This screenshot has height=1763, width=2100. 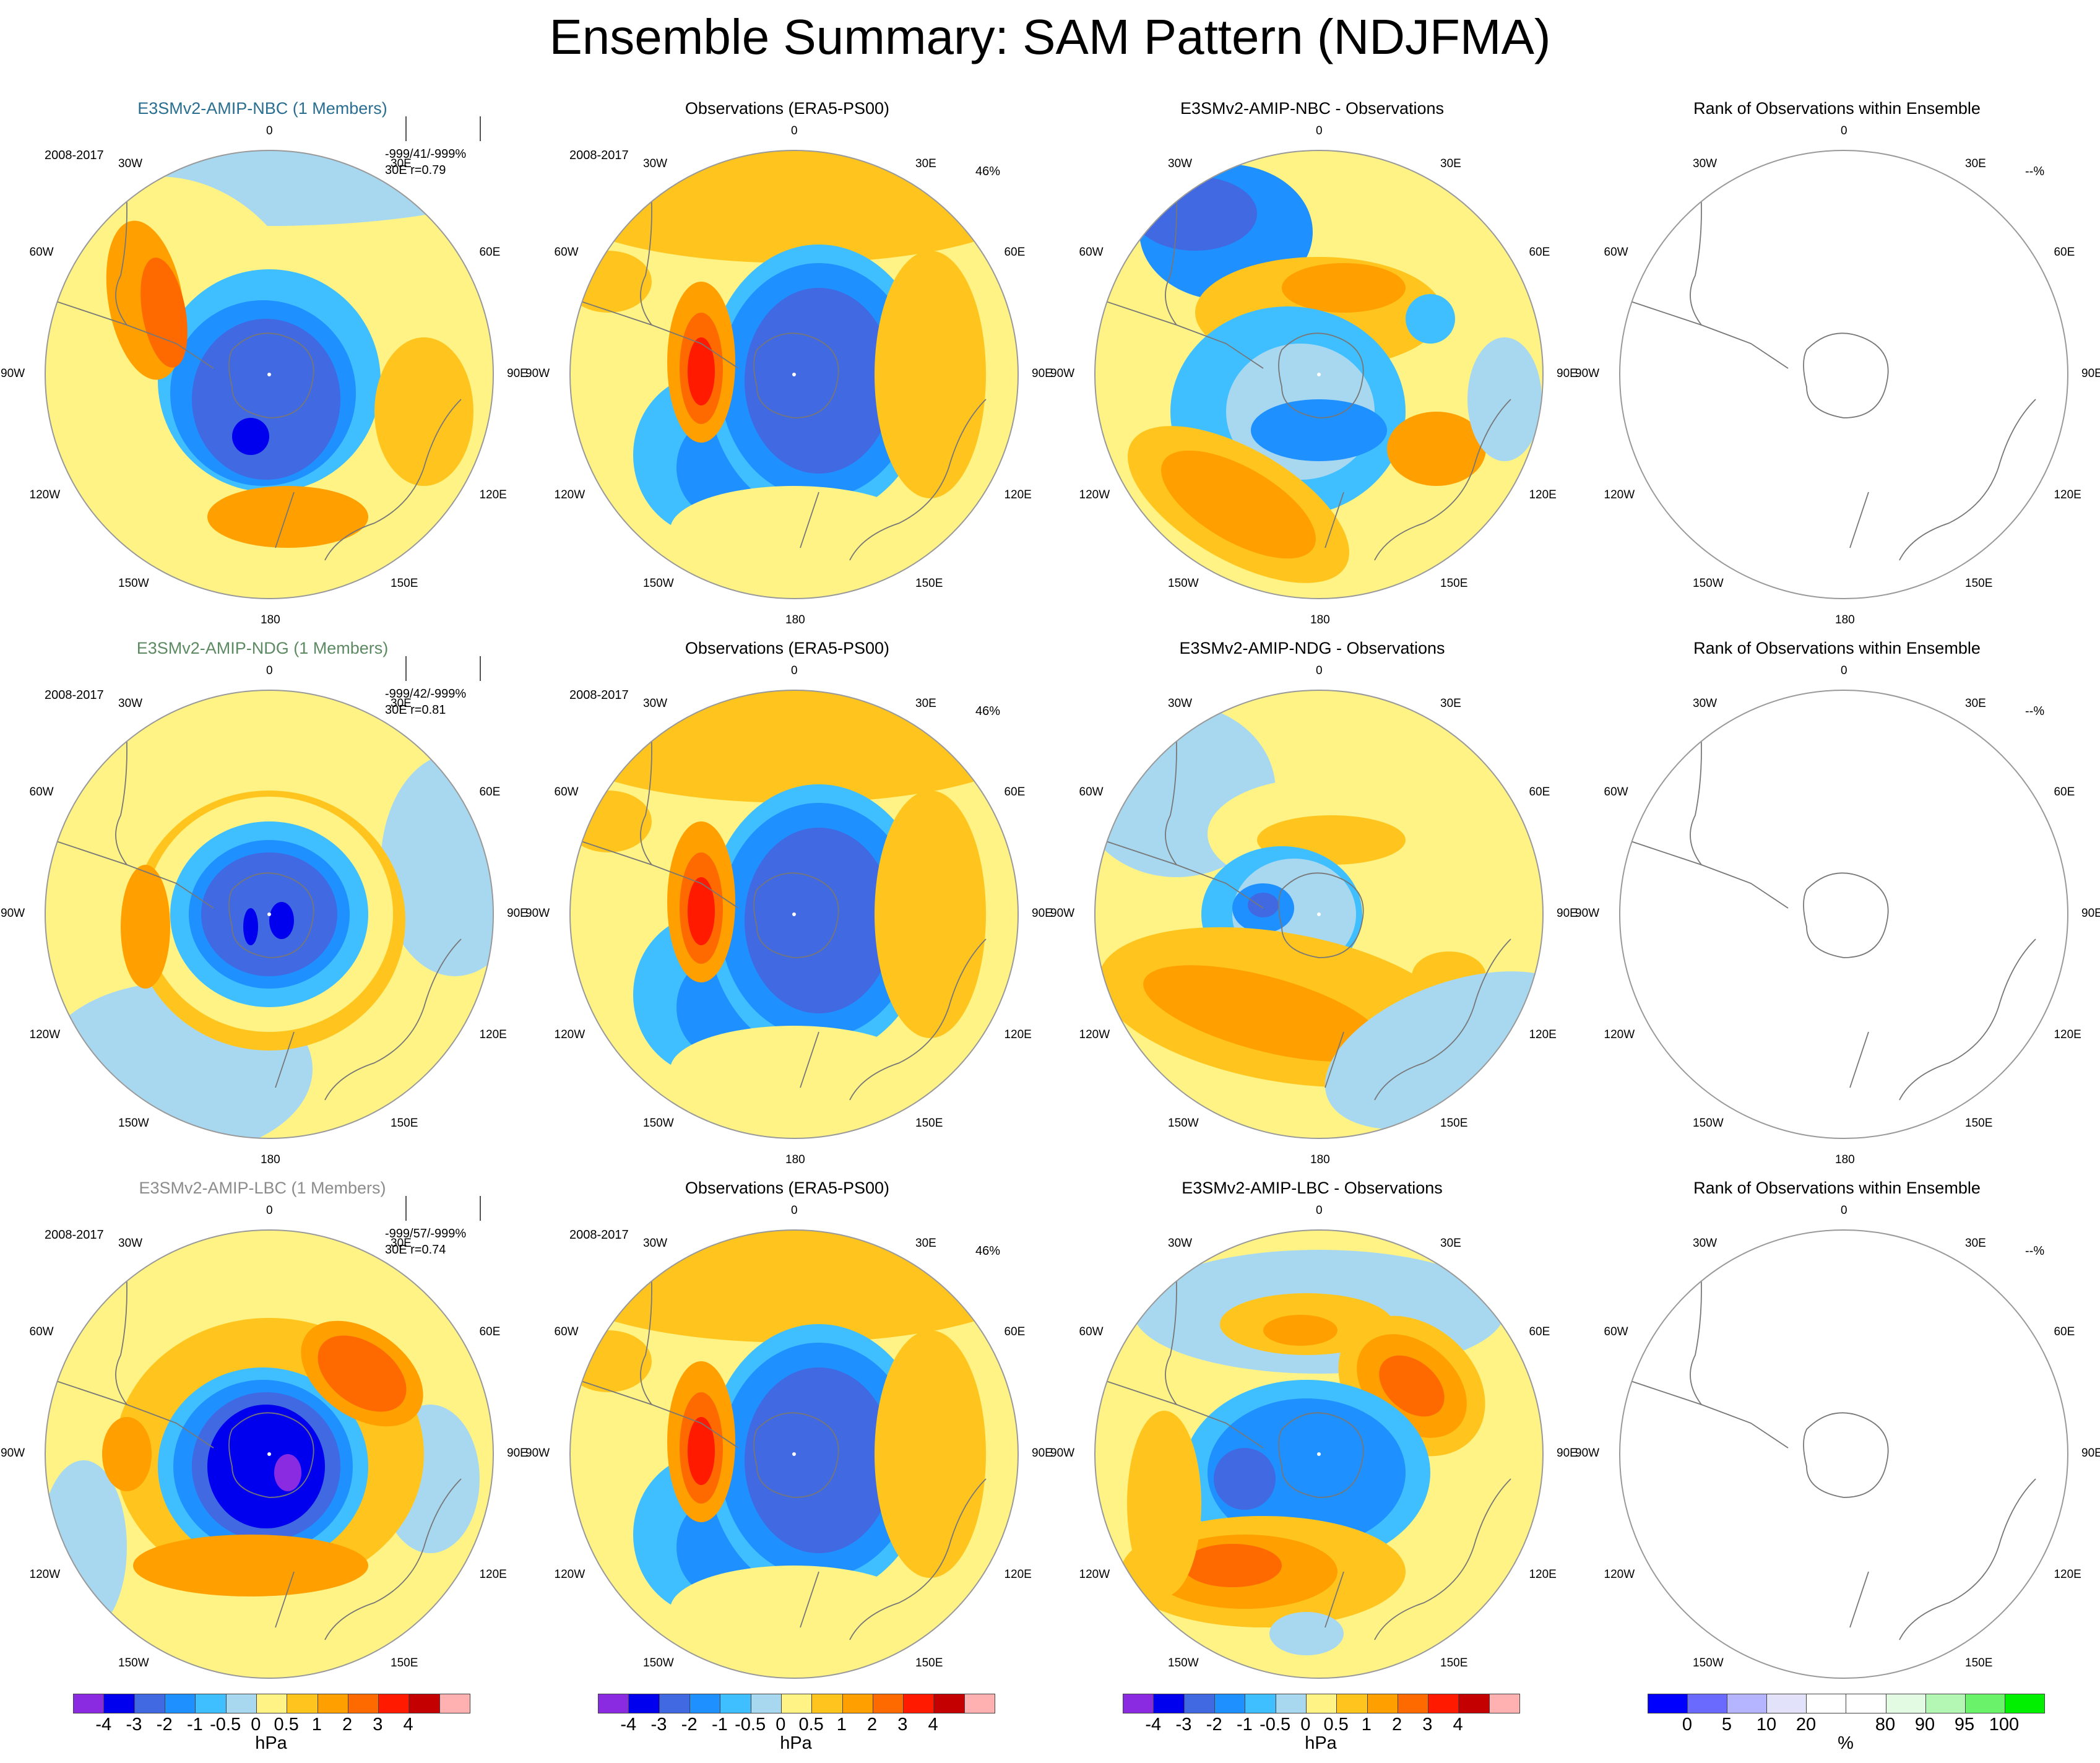 I want to click on colorbar, so click(x=1846, y=1703).